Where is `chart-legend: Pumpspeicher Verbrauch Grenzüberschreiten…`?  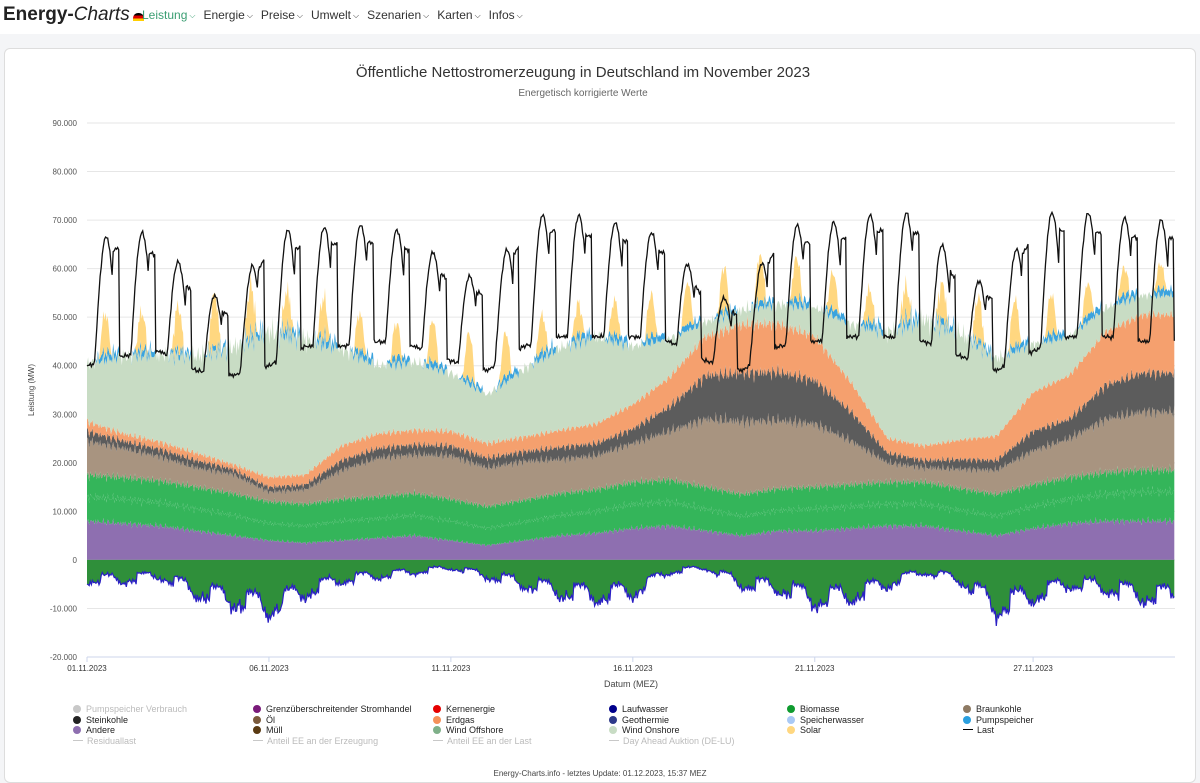 chart-legend: Pumpspeicher Verbrauch Grenzüberschreiten… is located at coordinates (623, 725).